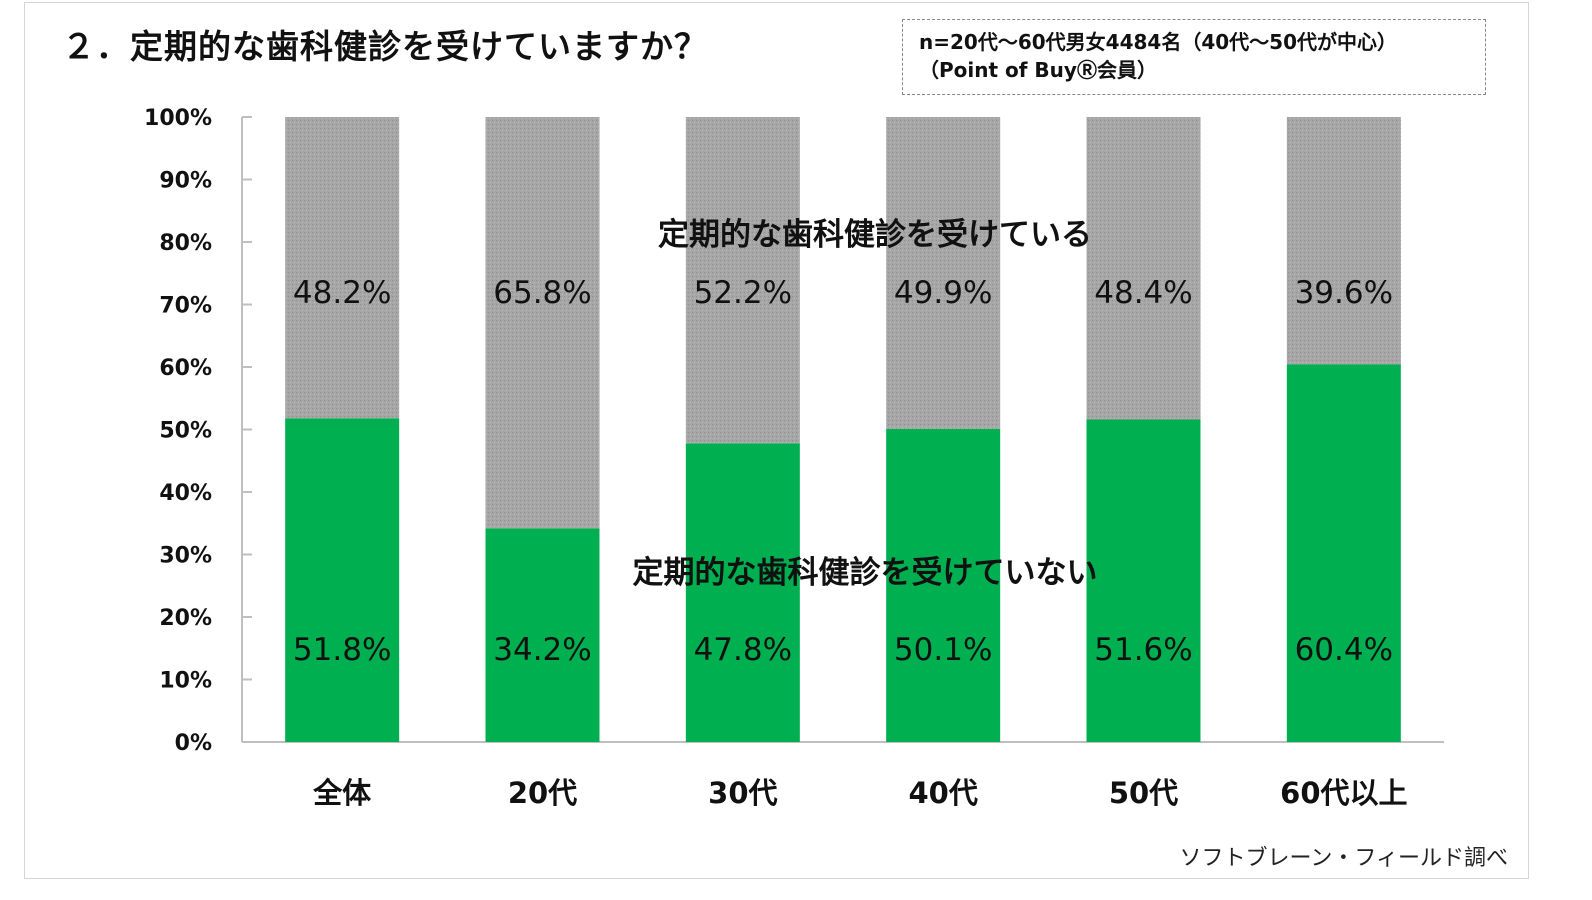 The width and height of the screenshot is (1592, 900). I want to click on y-tick-label: 30%, so click(185, 556).